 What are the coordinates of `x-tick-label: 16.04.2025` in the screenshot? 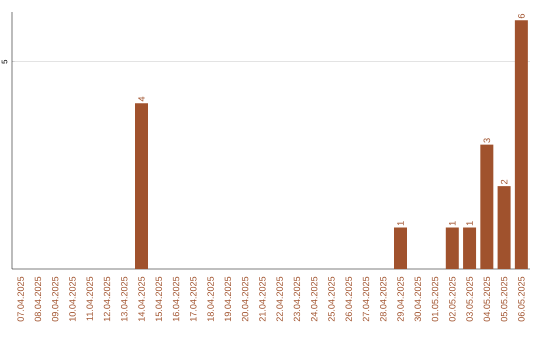 It's located at (176, 299).